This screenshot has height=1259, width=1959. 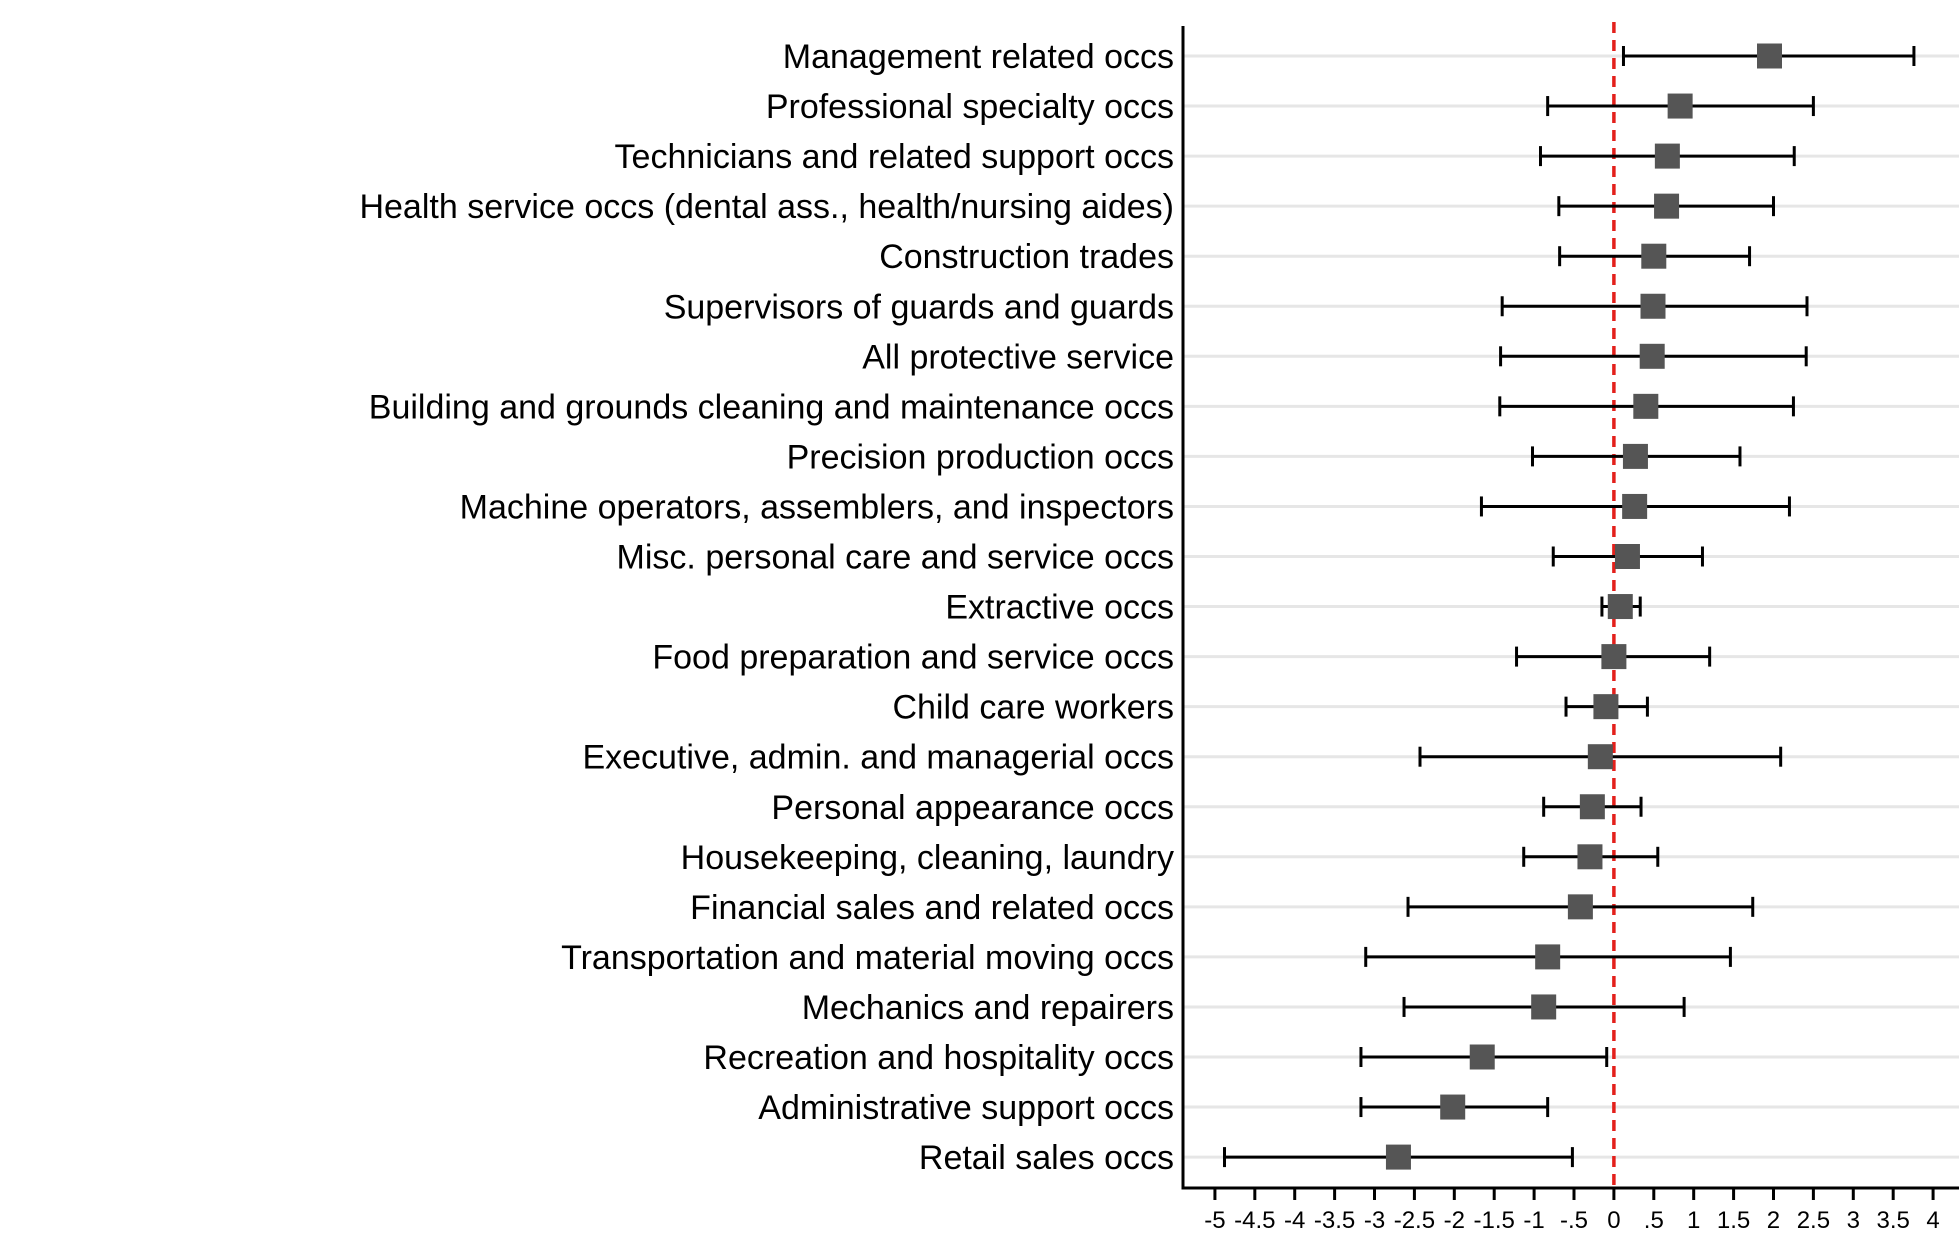 I want to click on x-tick-label: -3.5, so click(x=1334, y=1220).